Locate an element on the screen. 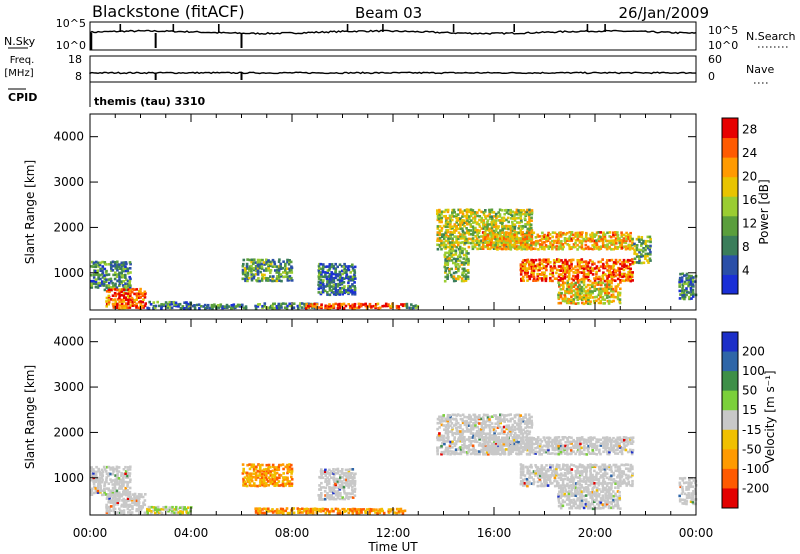 This screenshot has height=554, width=800. nsky-tick-top: 10^5 is located at coordinates (71, 23).